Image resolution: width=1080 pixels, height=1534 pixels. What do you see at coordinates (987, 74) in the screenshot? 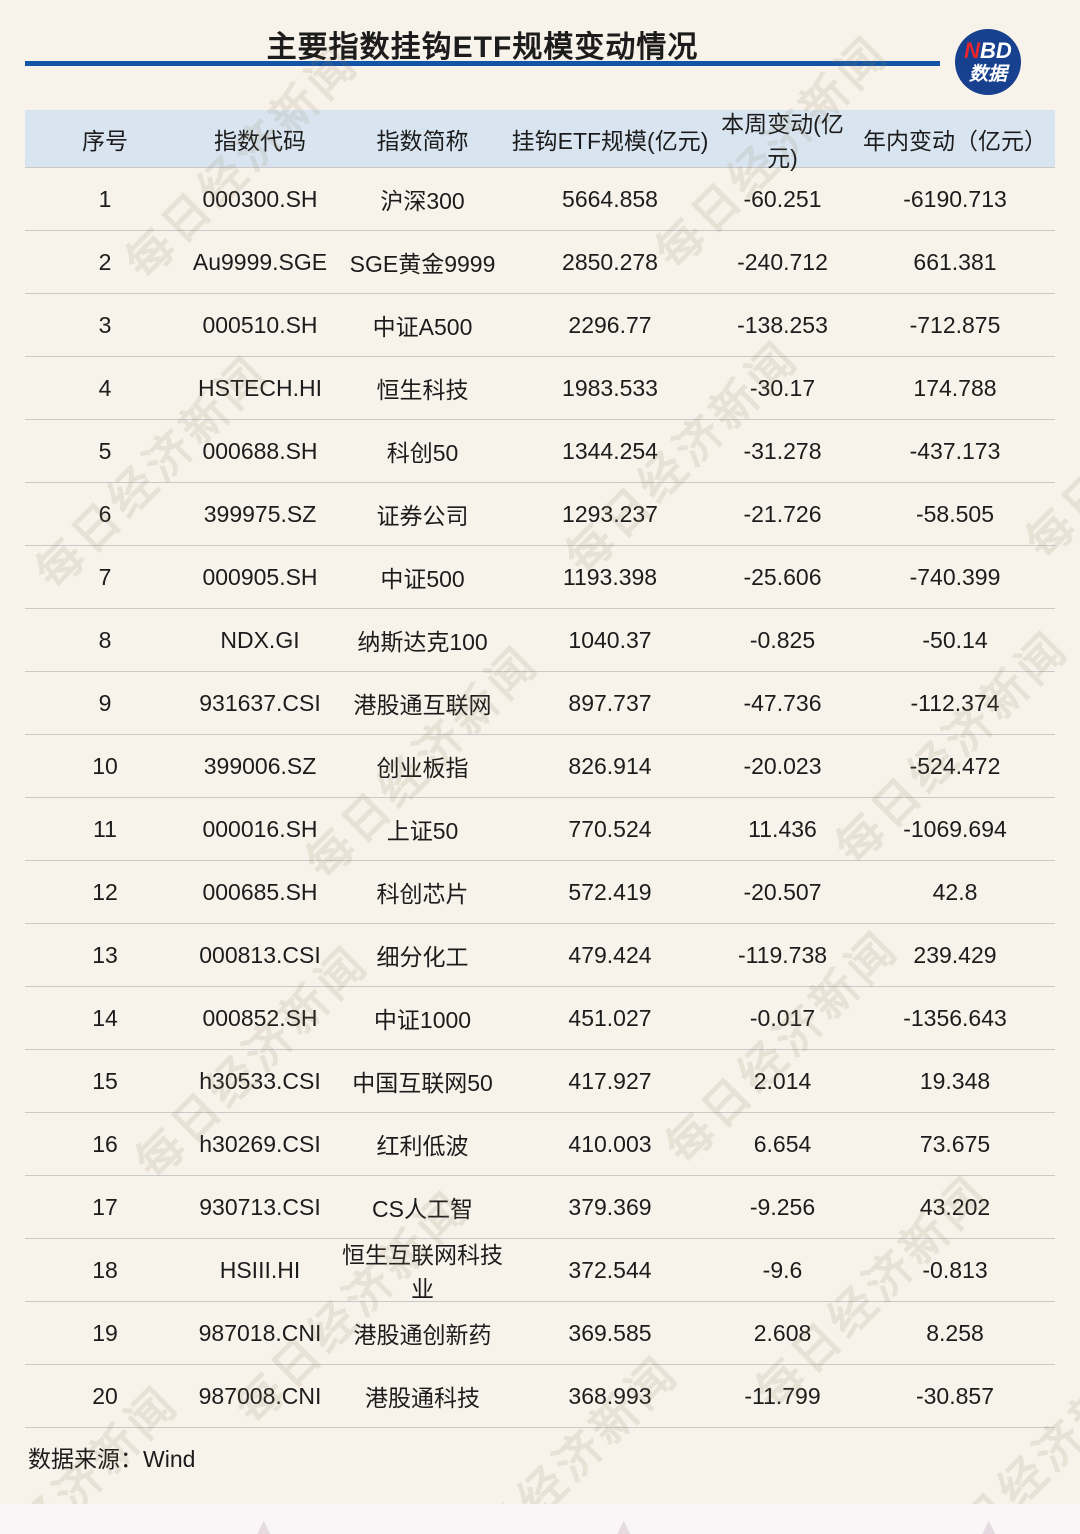
I see `logo-subtitle: 数据` at bounding box center [987, 74].